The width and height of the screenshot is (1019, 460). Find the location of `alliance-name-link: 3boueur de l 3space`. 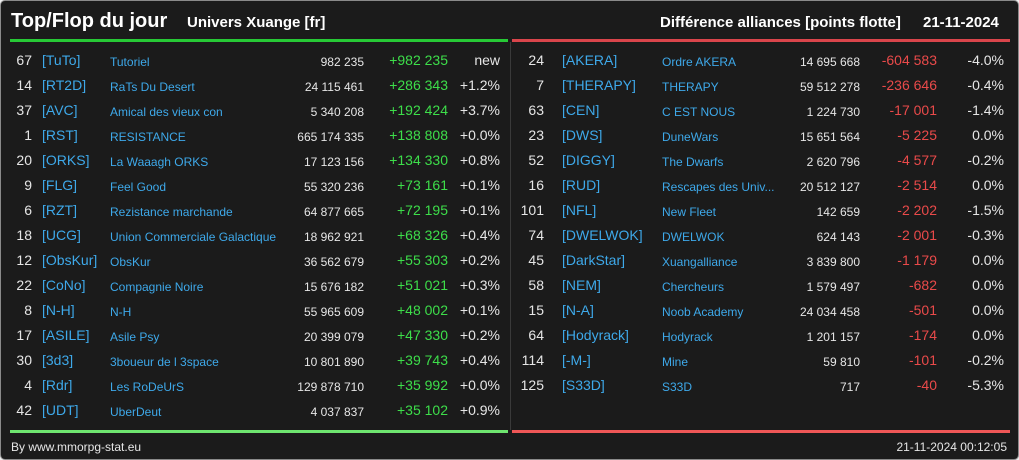

alliance-name-link: 3boueur de l 3space is located at coordinates (164, 362).